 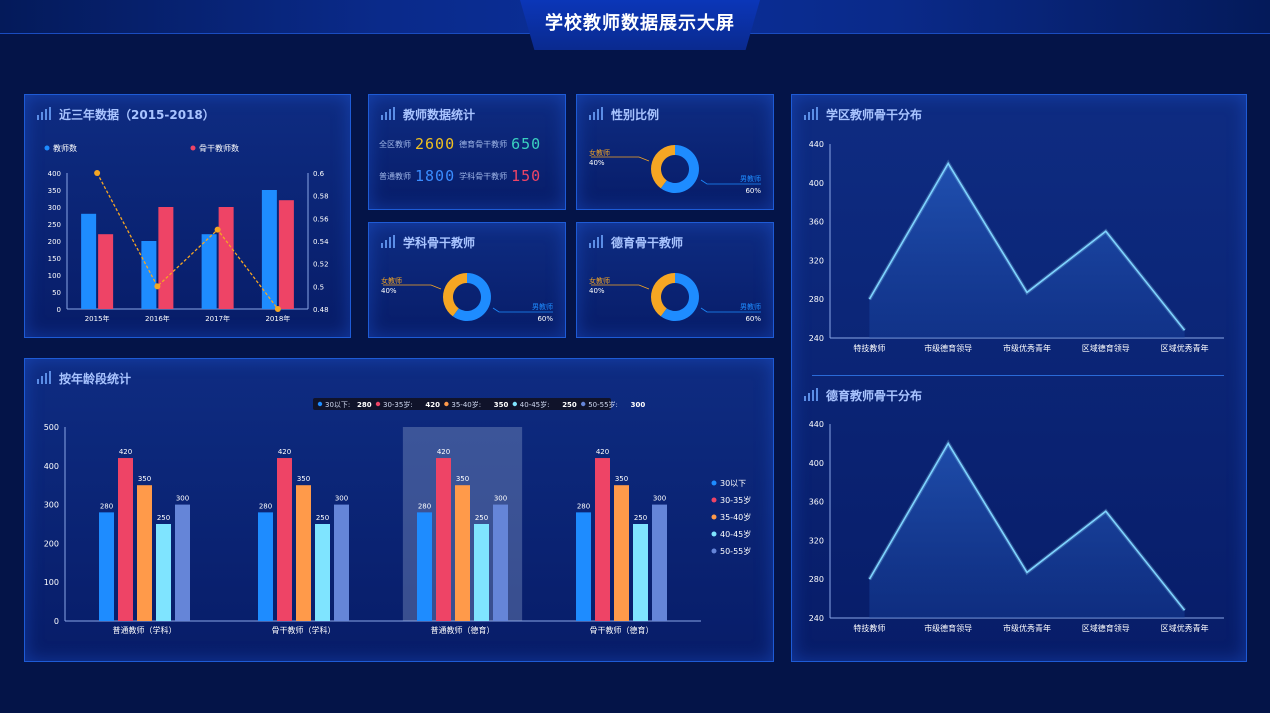 I want to click on stat-row: 普通教师 1800 学科骨干教师 150, so click(x=460, y=176).